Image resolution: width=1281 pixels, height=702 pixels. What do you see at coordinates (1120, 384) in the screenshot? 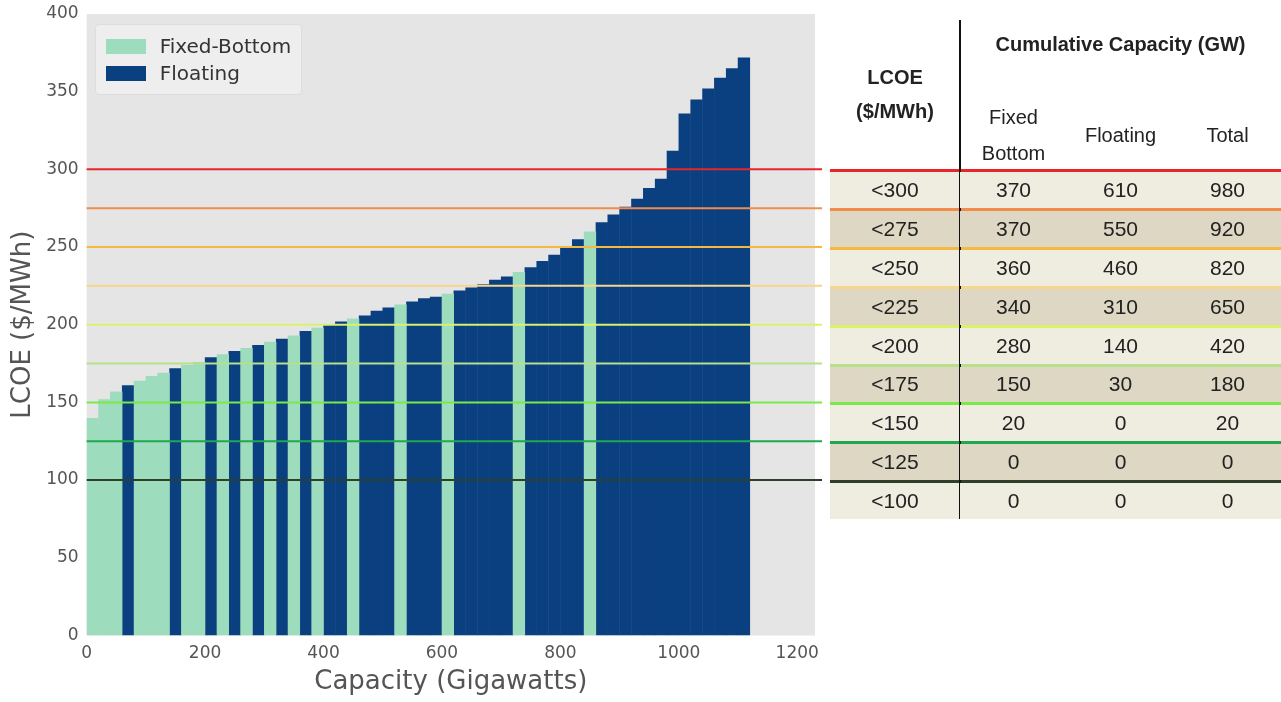
I see `data-label: 30` at bounding box center [1120, 384].